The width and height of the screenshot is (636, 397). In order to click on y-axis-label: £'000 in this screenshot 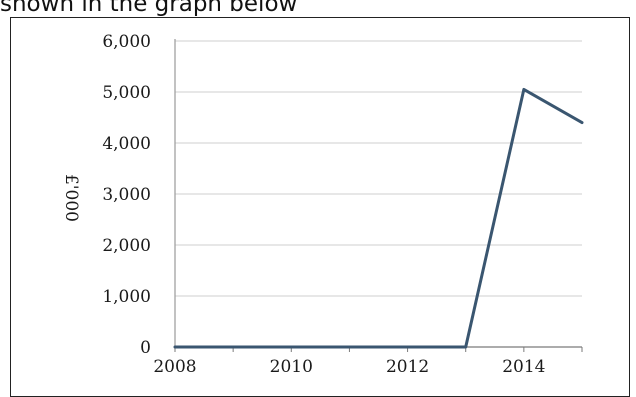, I will do `click(71, 198)`.